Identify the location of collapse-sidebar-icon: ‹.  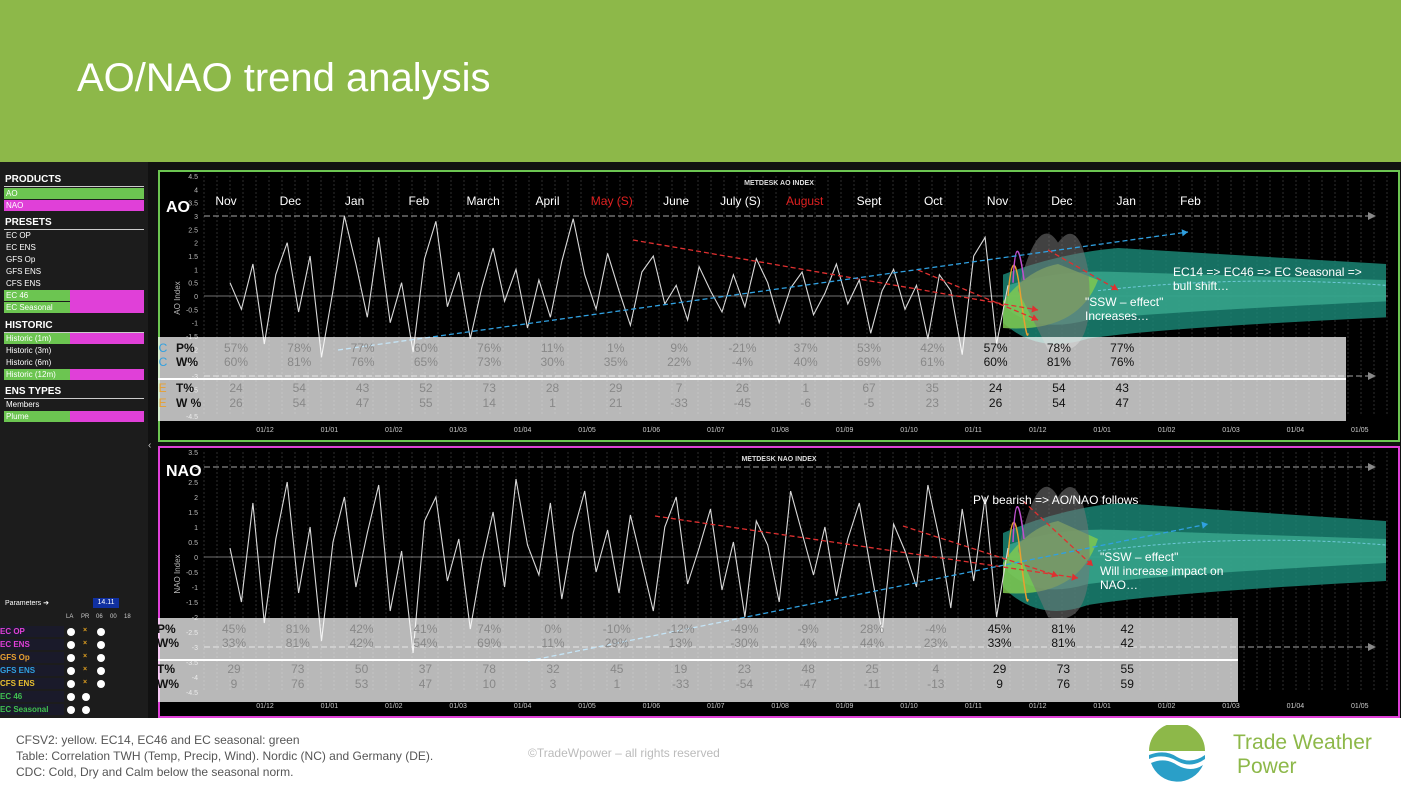
(150, 445).